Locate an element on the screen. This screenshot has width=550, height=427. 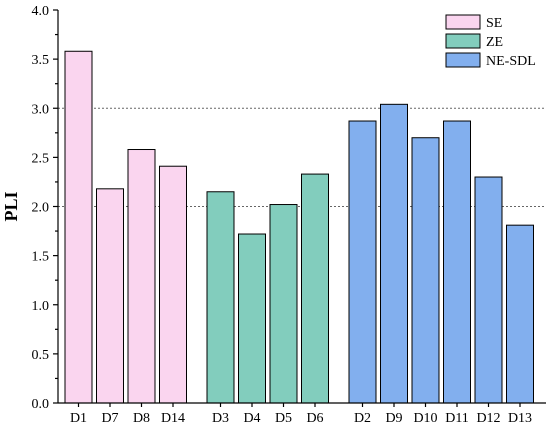
x-tick-label-d11: D11 is located at coordinates (457, 418).